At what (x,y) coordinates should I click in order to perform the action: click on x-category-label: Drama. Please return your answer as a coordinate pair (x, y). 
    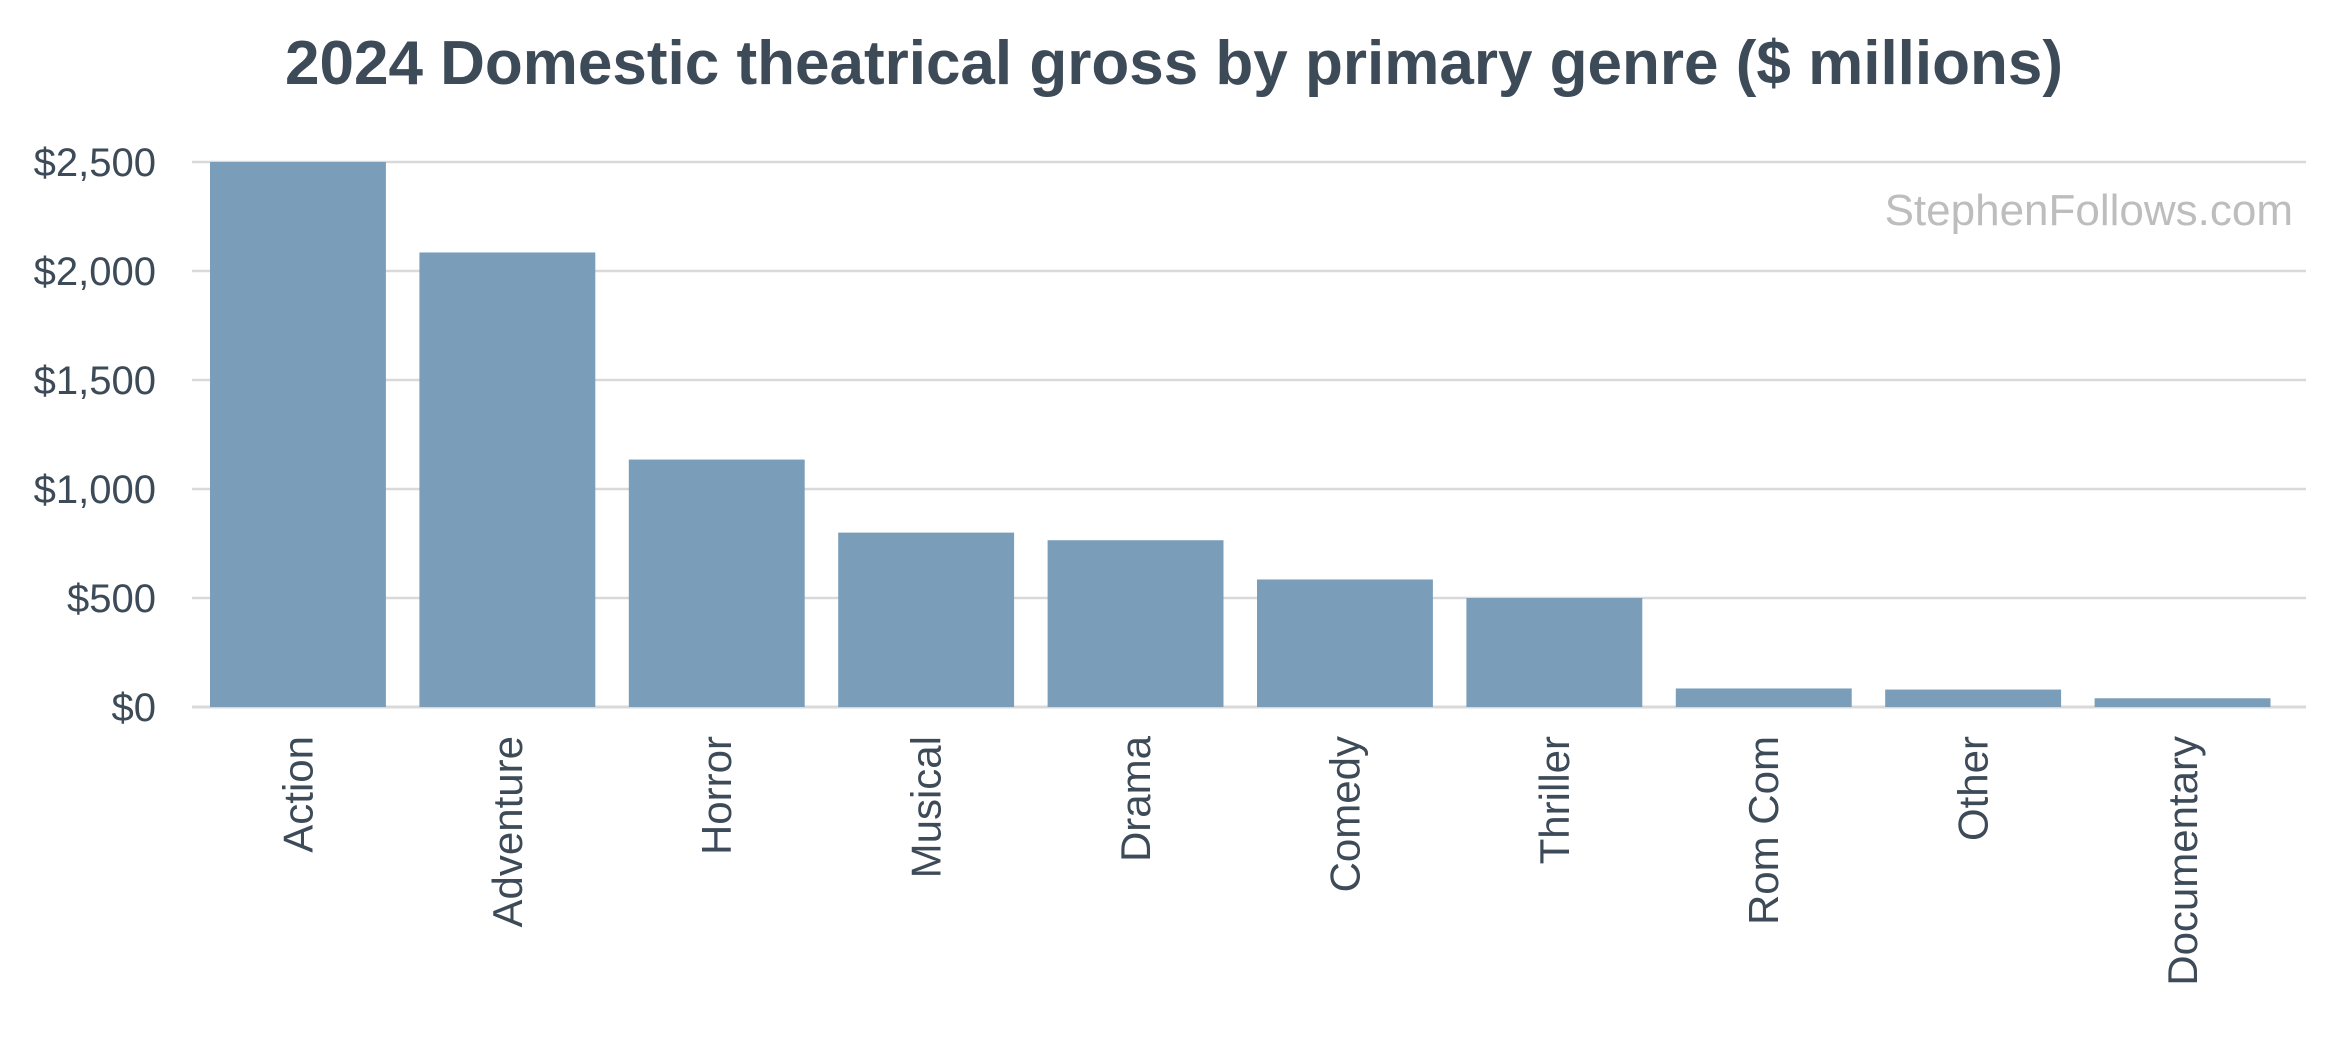
    Looking at the image, I should click on (1135, 798).